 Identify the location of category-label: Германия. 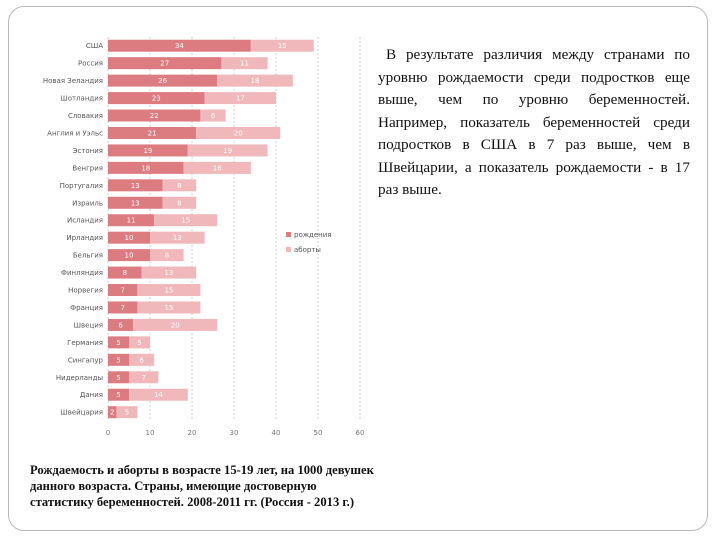
(85, 343).